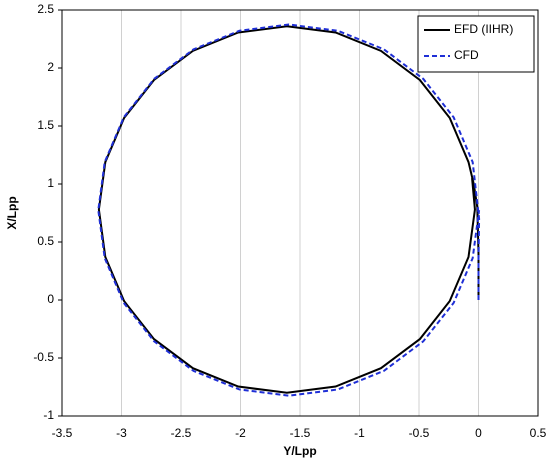 This screenshot has height=462, width=550. What do you see at coordinates (419, 433) in the screenshot?
I see `x-tick-label: -0.5` at bounding box center [419, 433].